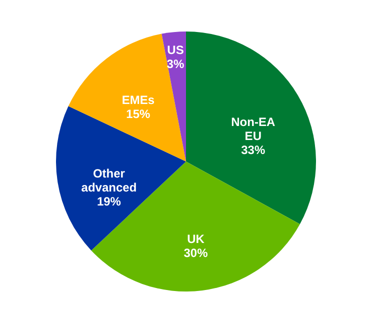 The height and width of the screenshot is (323, 372). What do you see at coordinates (138, 99) in the screenshot?
I see `slice-label: EMEs` at bounding box center [138, 99].